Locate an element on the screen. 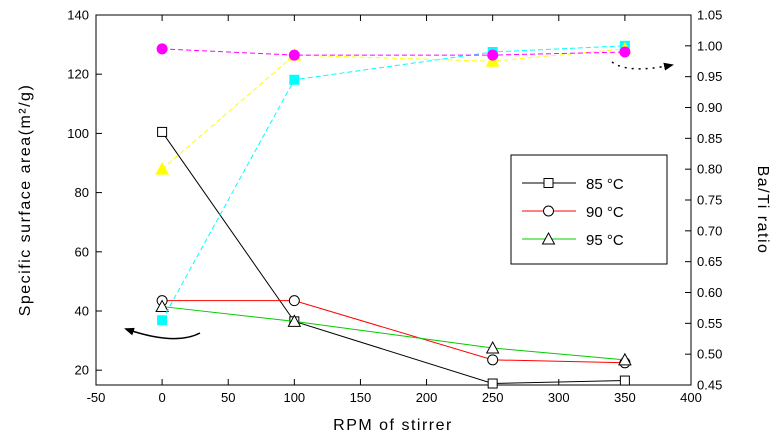 This screenshot has width=779, height=440. legend-item-95c: 95 °C is located at coordinates (573, 240).